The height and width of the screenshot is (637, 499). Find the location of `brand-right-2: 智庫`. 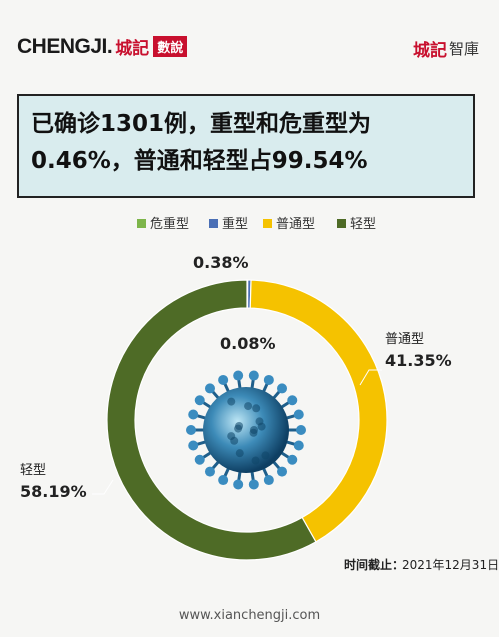

brand-right-2: 智庫 is located at coordinates (463, 49).